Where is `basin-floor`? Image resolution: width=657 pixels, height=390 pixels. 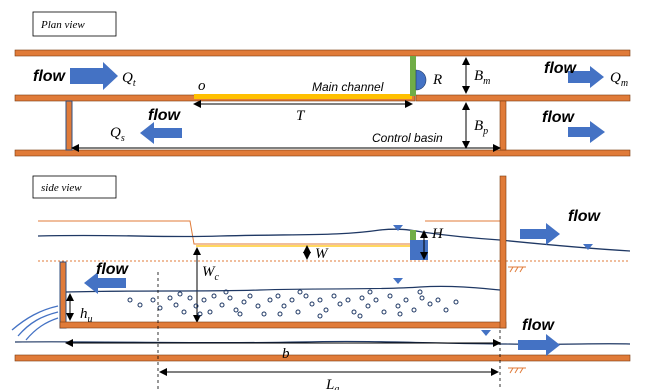 basin-floor is located at coordinates (283, 325).